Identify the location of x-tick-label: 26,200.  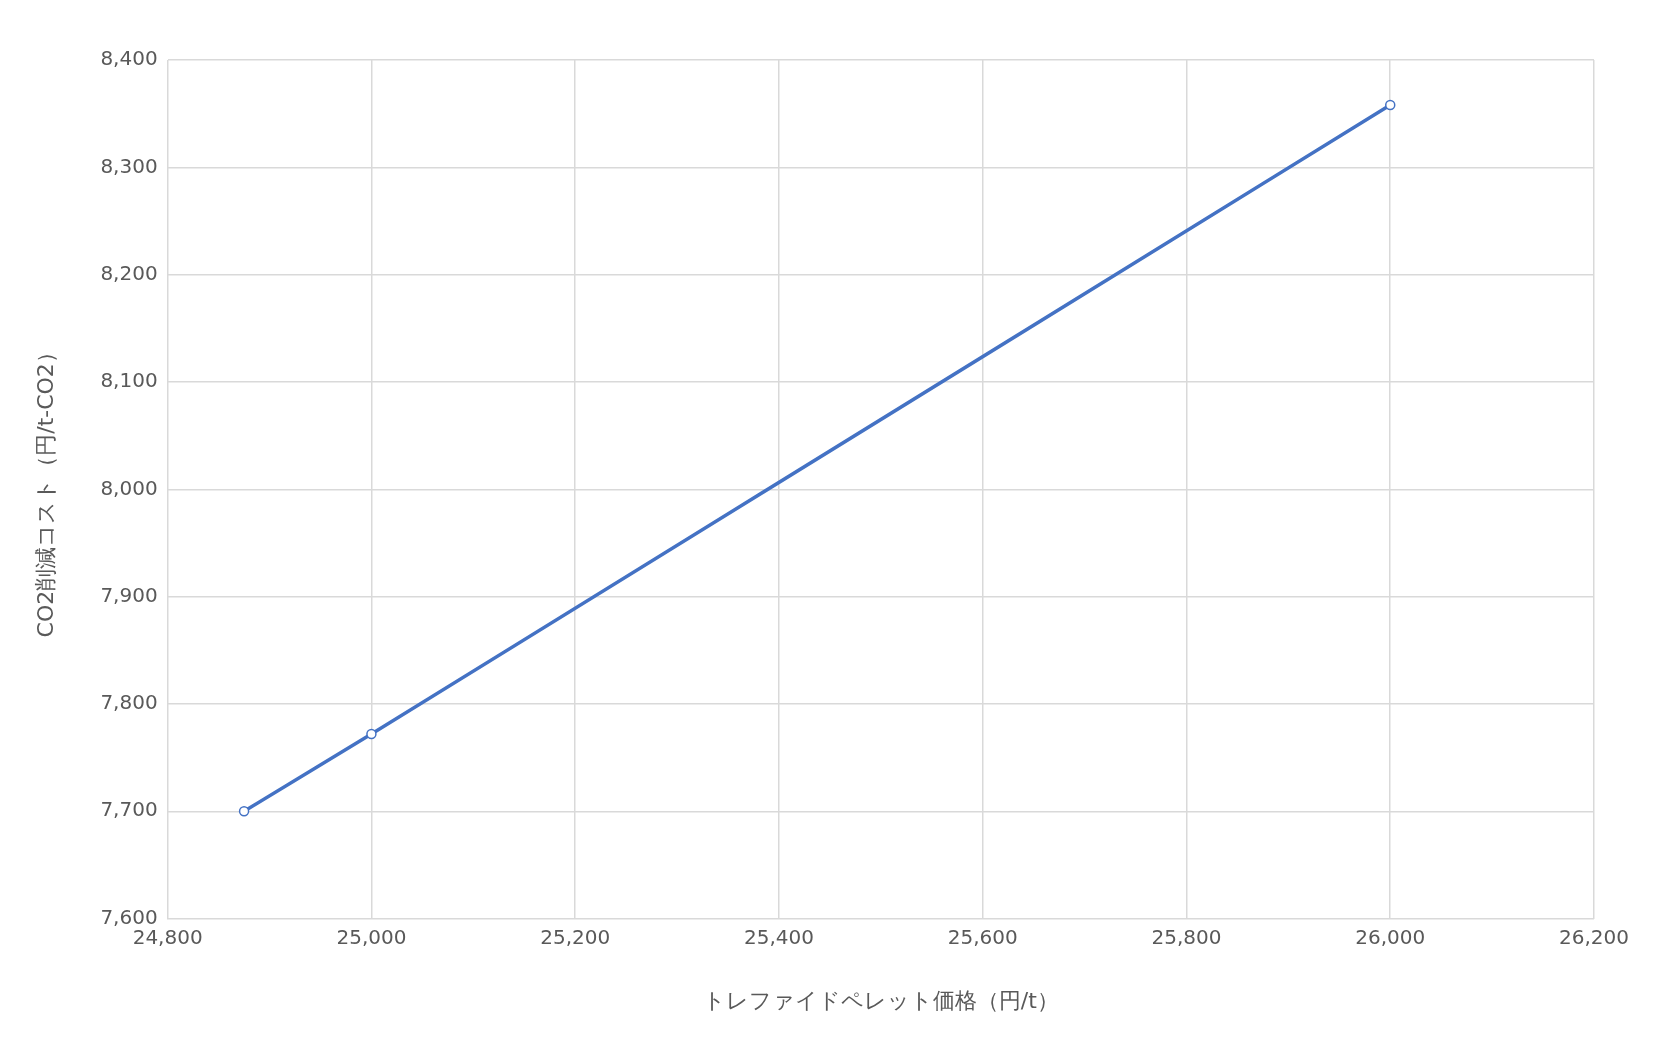
(1594, 936).